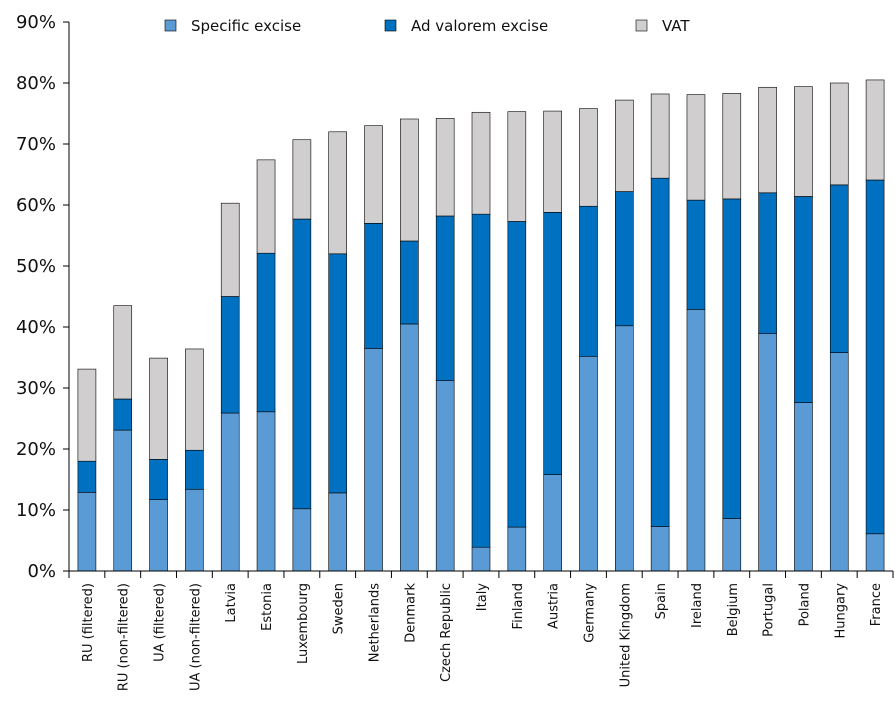 This screenshot has width=895, height=705. I want to click on y-tick-label: 40%, so click(36, 327).